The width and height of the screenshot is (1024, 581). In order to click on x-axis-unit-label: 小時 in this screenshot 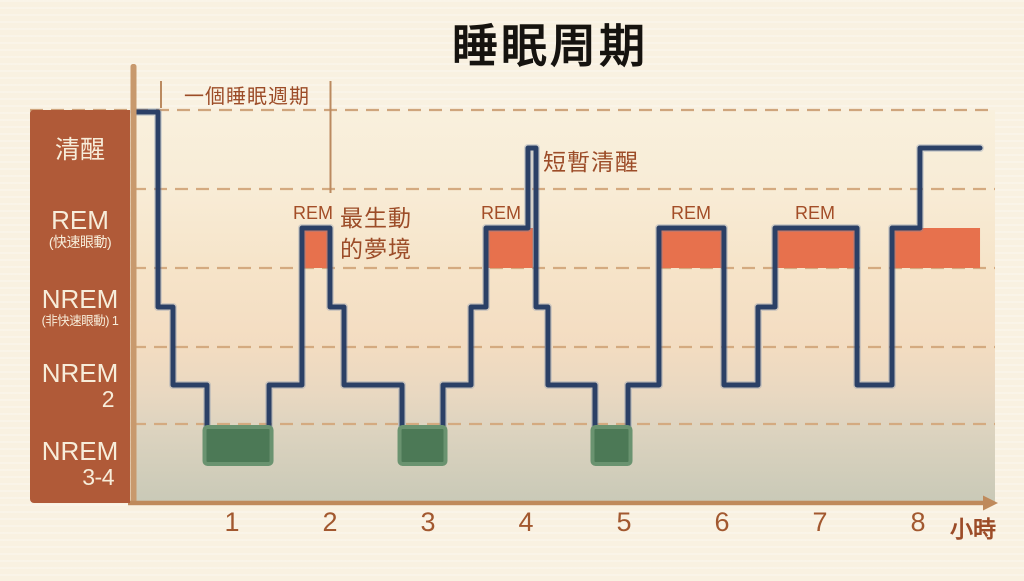, I will do `click(973, 529)`.